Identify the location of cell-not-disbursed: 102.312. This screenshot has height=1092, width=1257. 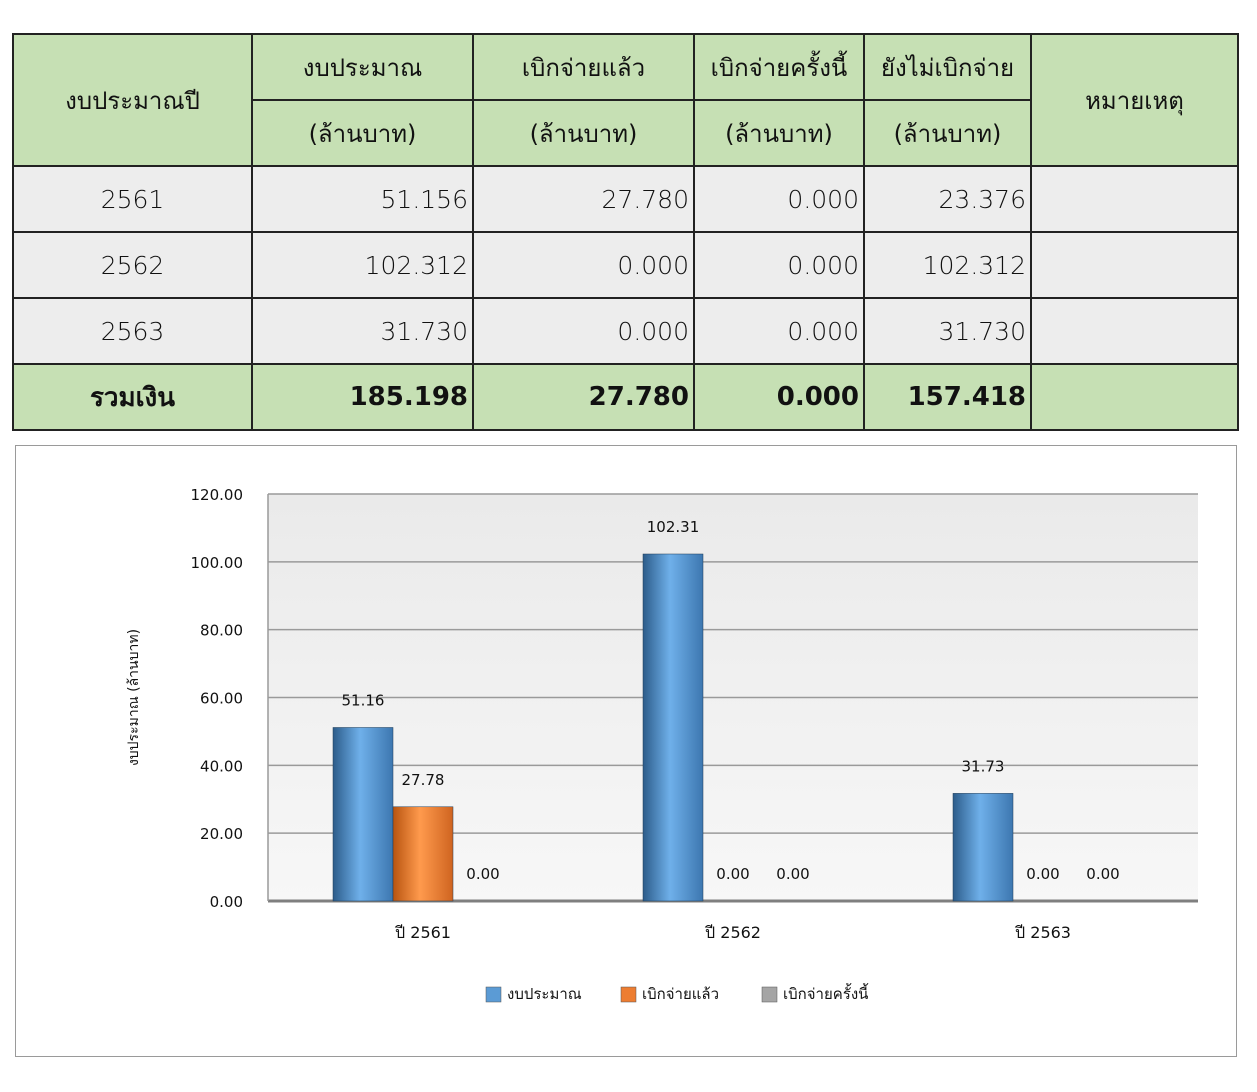
(947, 265).